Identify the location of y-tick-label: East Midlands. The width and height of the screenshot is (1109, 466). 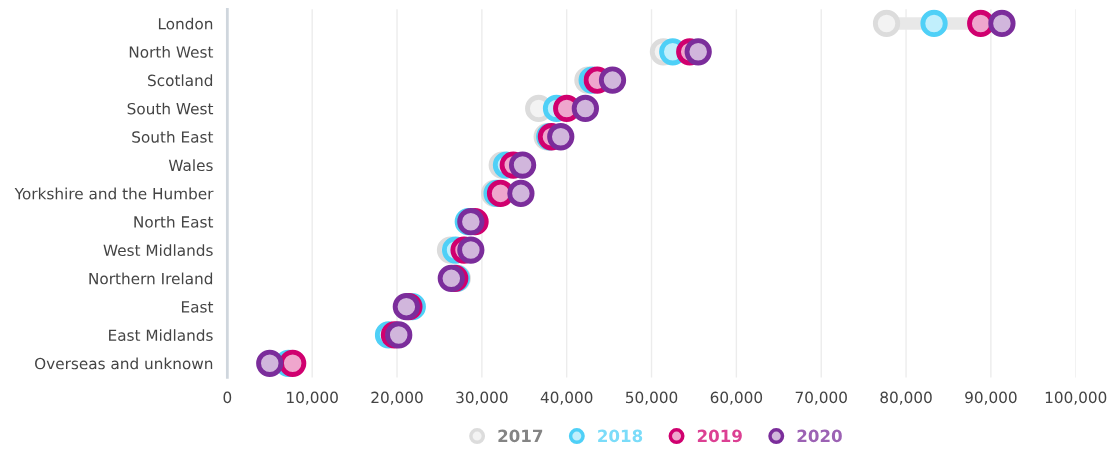
(161, 335).